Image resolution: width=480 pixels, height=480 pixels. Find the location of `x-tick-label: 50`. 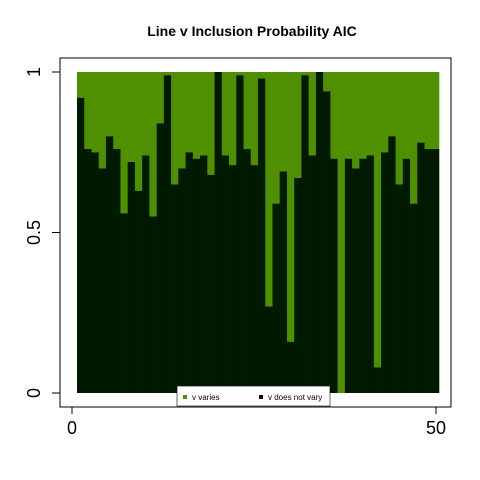

x-tick-label: 50 is located at coordinates (436, 428).